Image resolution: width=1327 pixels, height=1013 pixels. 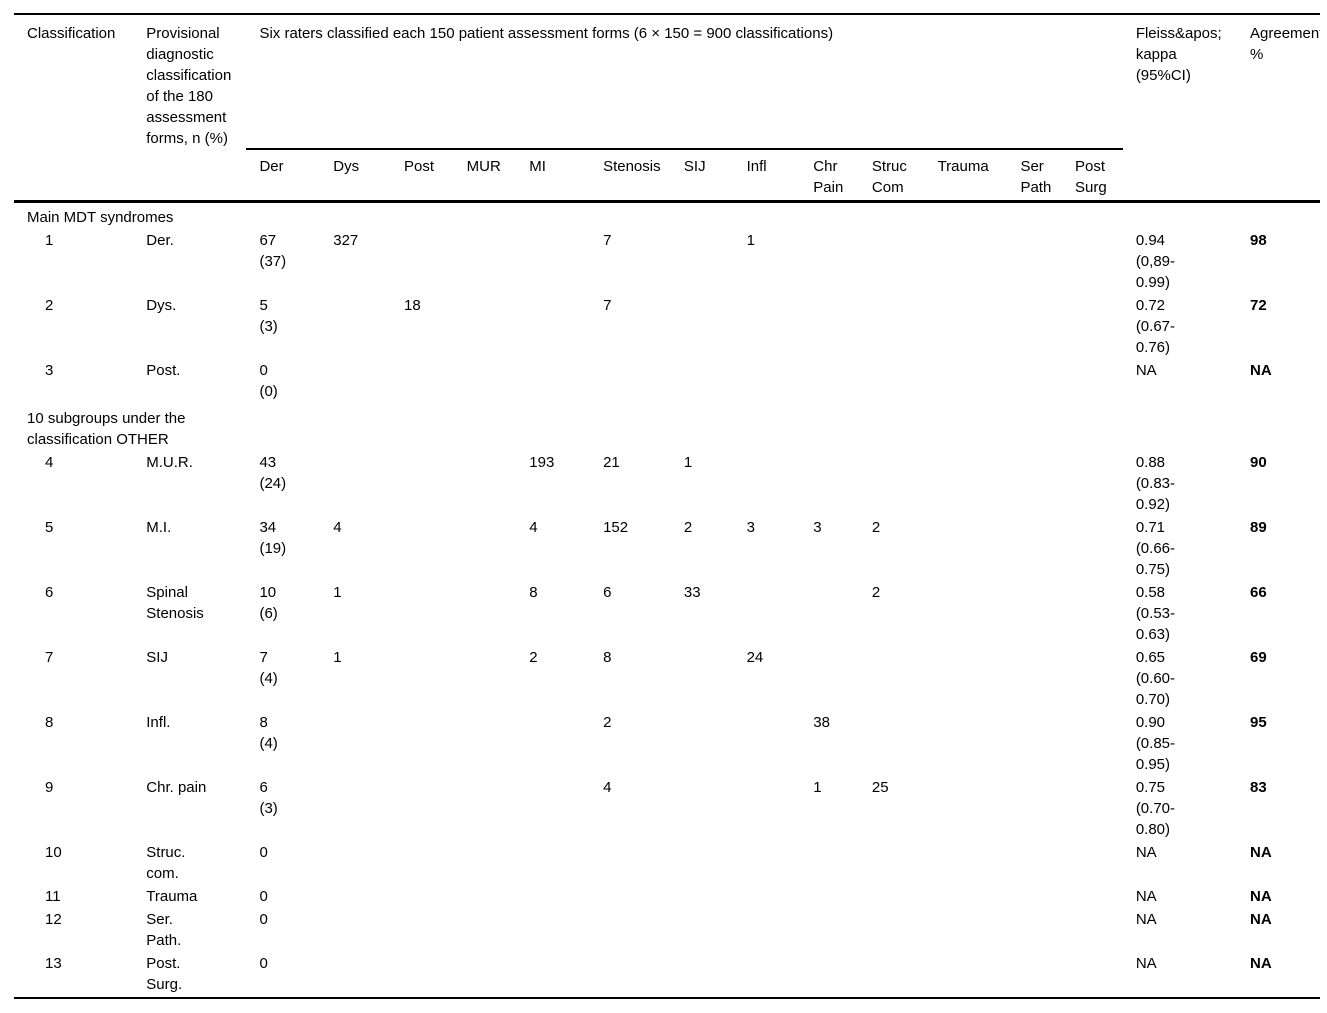 What do you see at coordinates (1146, 919) in the screenshot?
I see `kappa-cell: NA` at bounding box center [1146, 919].